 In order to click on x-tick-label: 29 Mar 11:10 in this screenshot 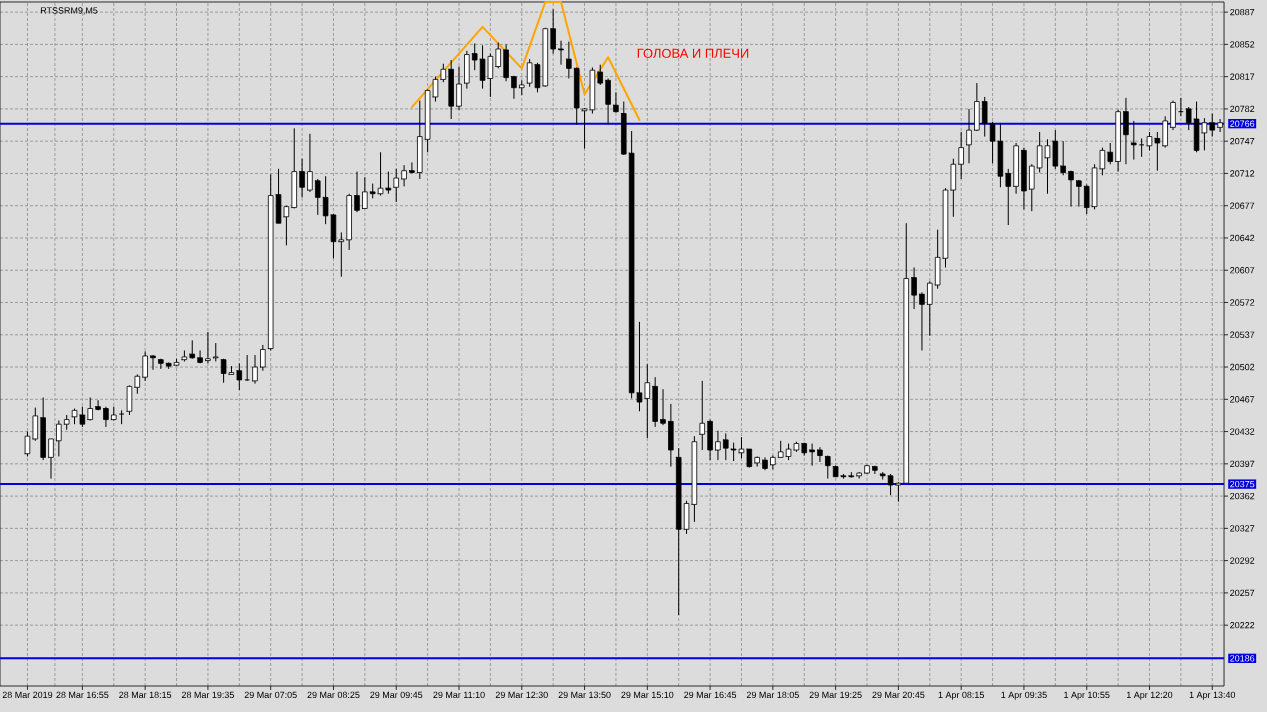, I will do `click(459, 695)`.